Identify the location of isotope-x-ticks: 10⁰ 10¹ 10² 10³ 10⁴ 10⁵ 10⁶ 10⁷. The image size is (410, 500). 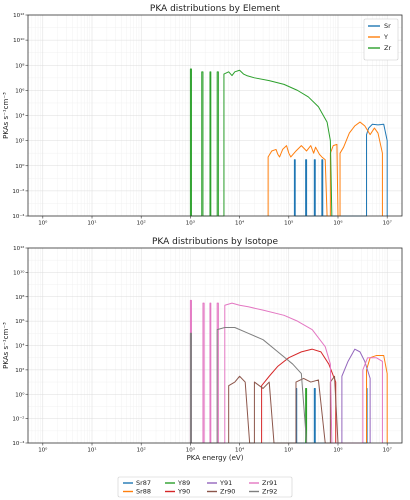
(215, 448).